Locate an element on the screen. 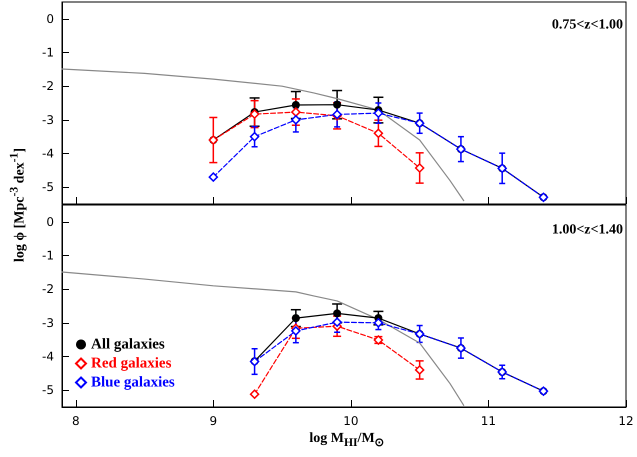 The image size is (637, 457). legend-label: All galaxies is located at coordinates (128, 344).